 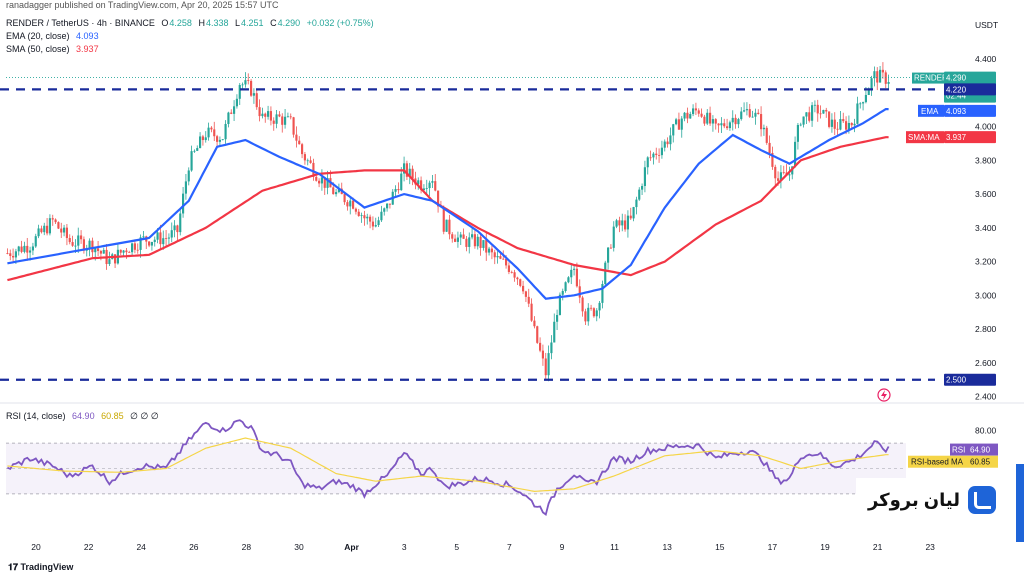 What do you see at coordinates (970, 379) in the screenshot?
I see `lower-level-tag` at bounding box center [970, 379].